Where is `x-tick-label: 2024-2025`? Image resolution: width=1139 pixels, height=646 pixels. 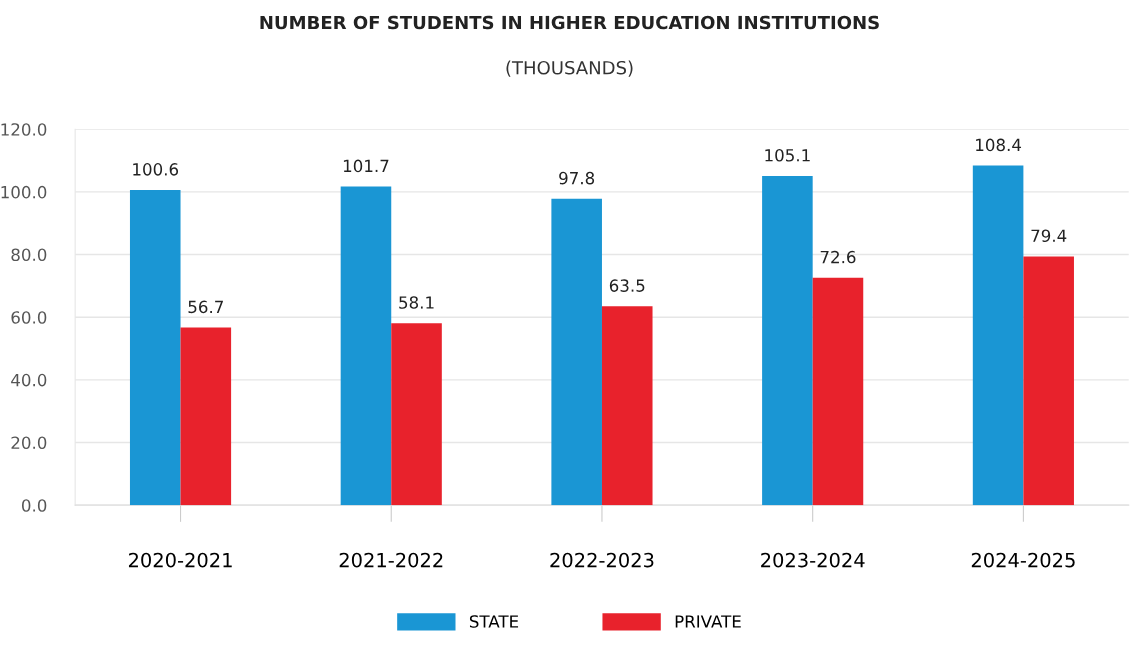 x-tick-label: 2024-2025 is located at coordinates (1023, 560).